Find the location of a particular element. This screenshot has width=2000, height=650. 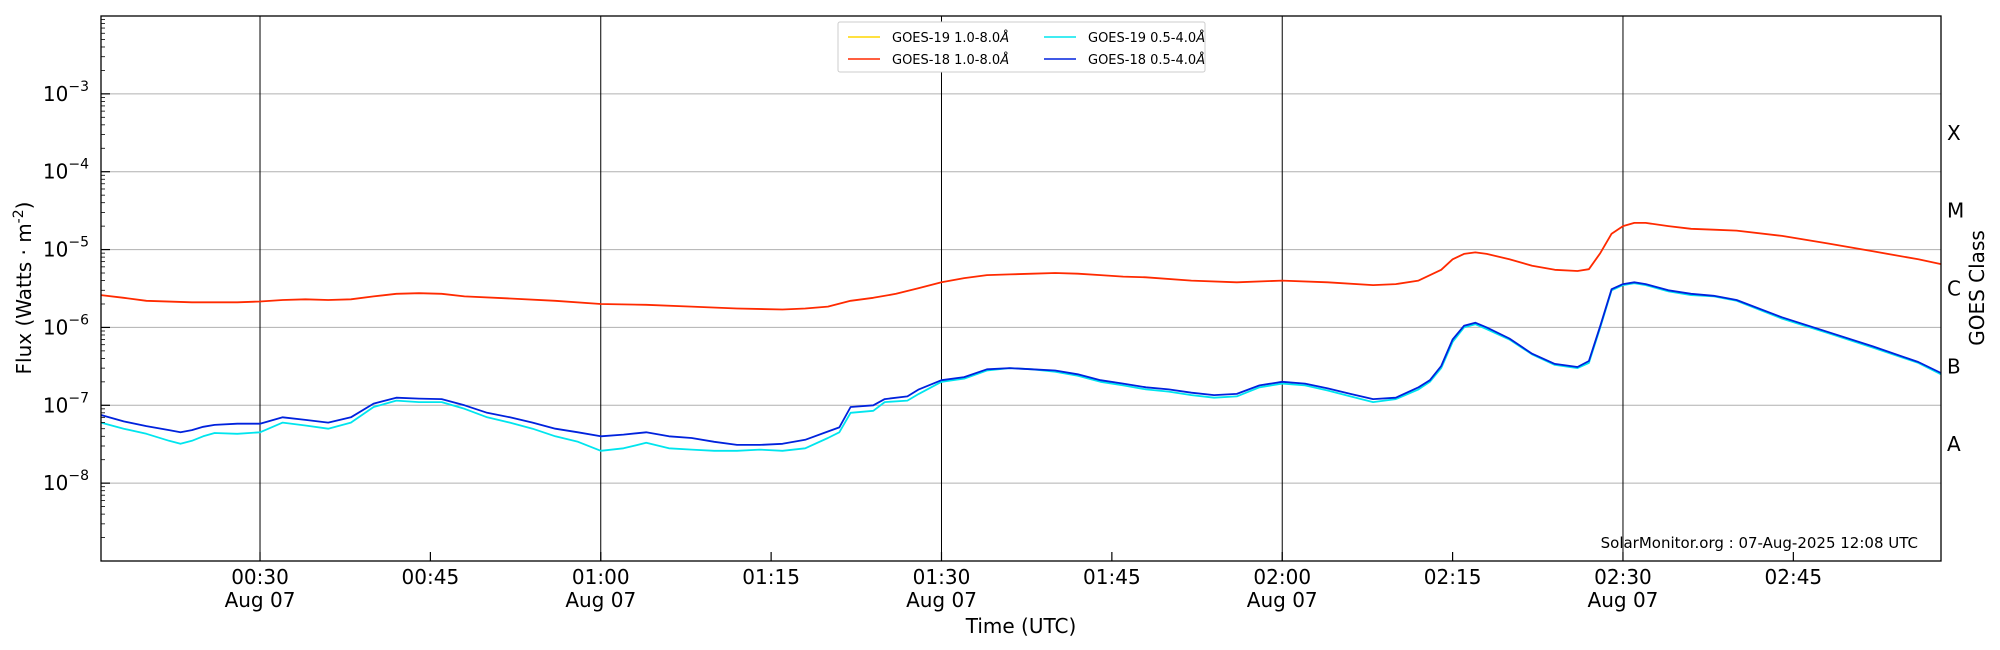

x-tick-label: 00:45 is located at coordinates (431, 577).